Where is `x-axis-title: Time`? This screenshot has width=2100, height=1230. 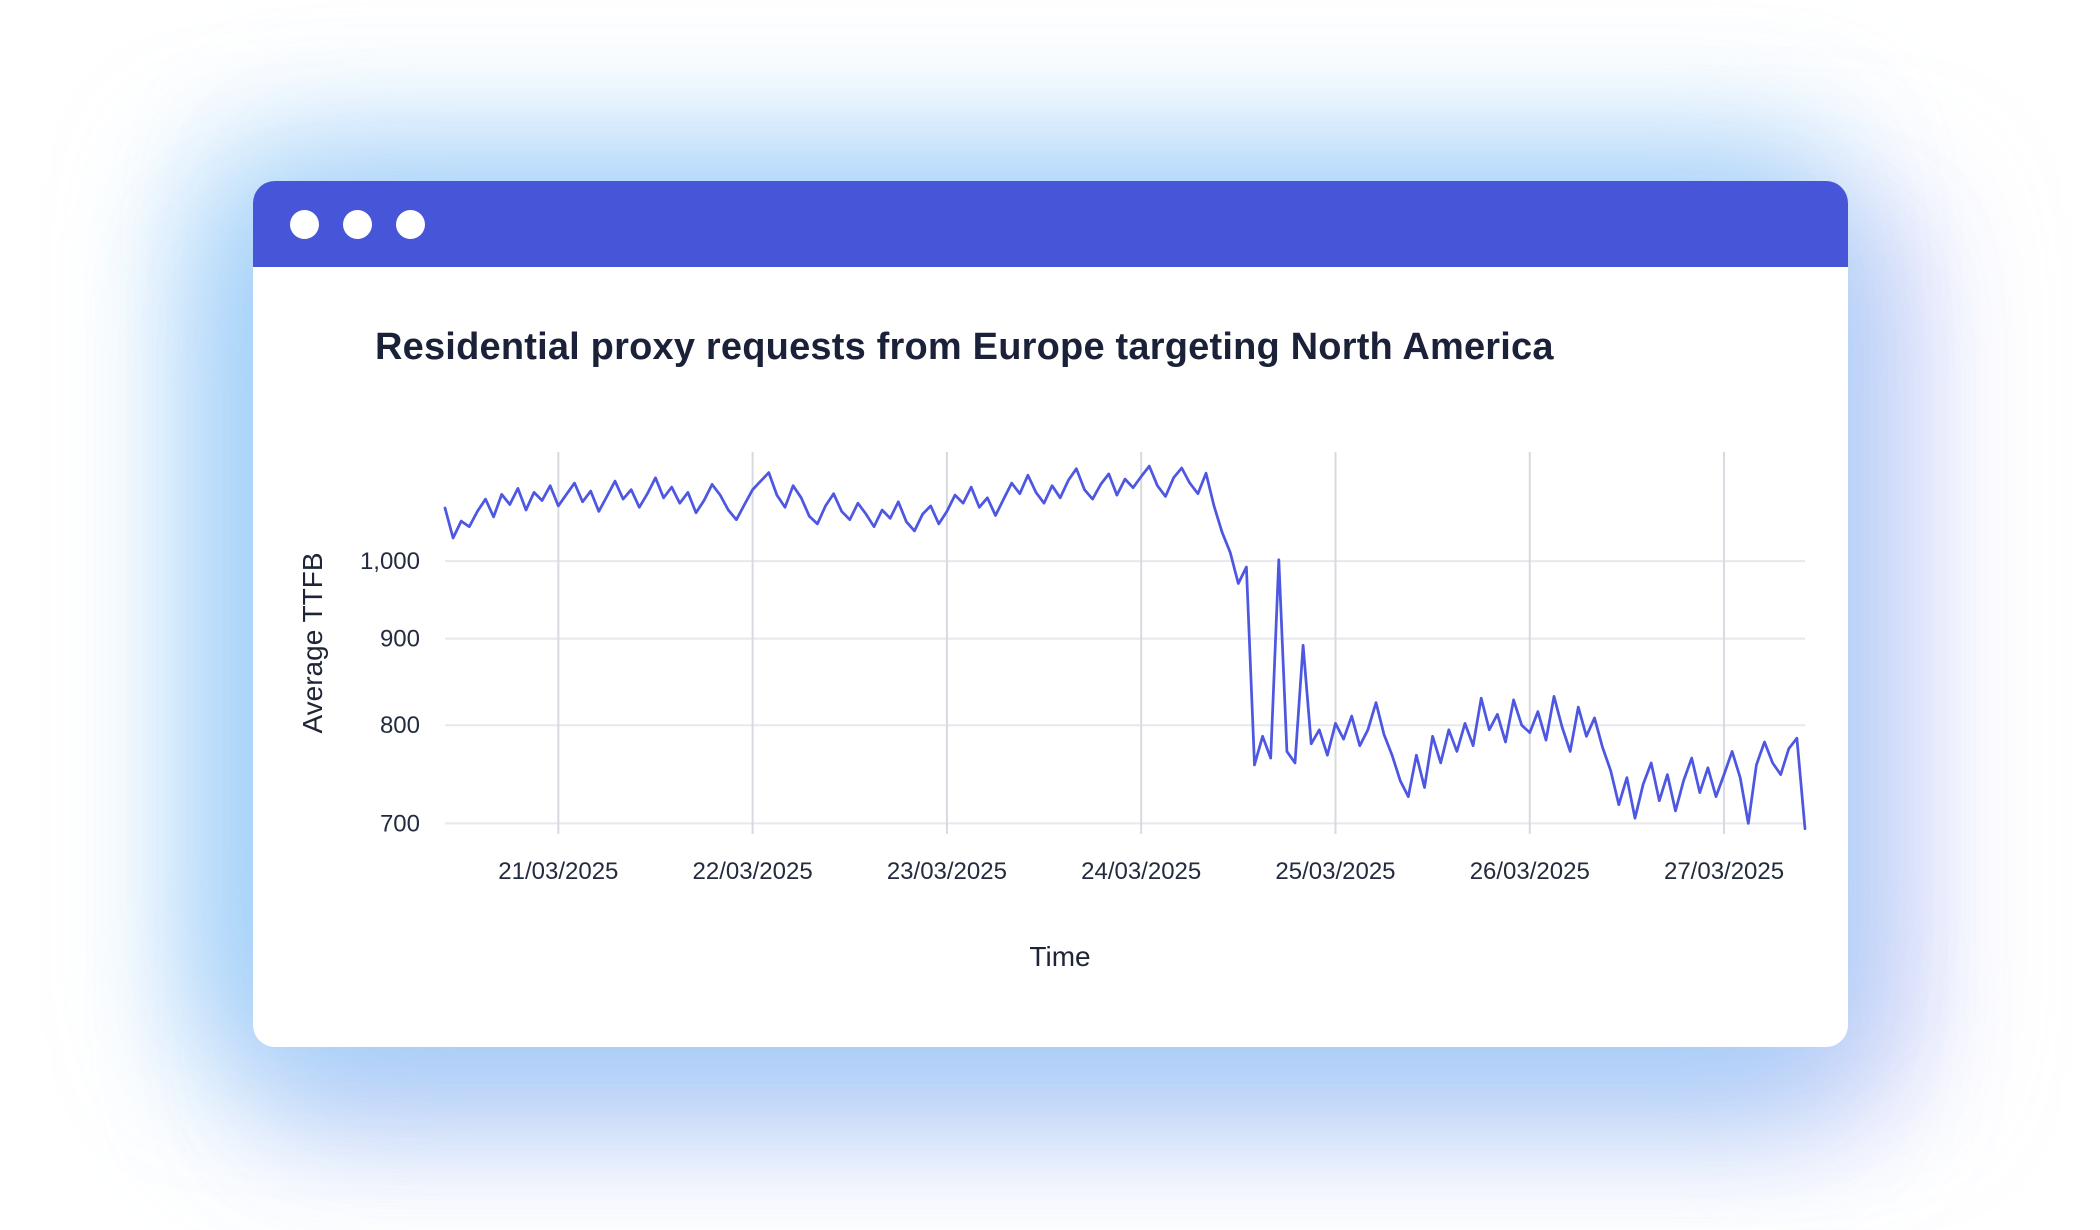 x-axis-title: Time is located at coordinates (1059, 956).